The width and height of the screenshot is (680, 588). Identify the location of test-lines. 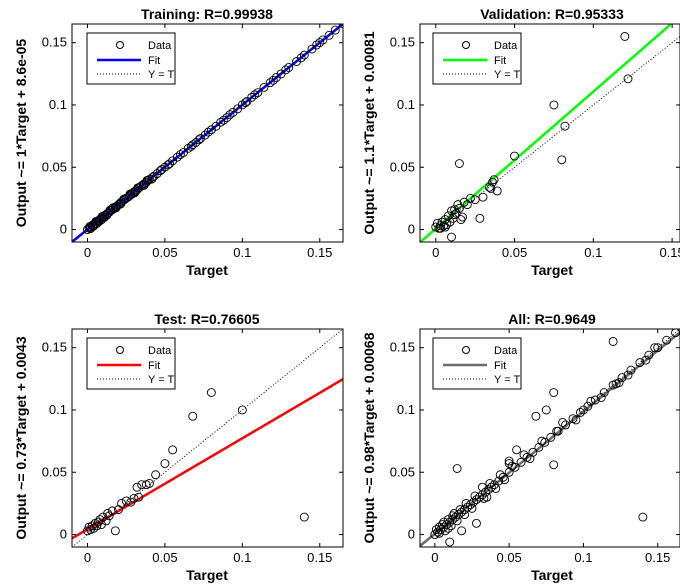
(207, 438).